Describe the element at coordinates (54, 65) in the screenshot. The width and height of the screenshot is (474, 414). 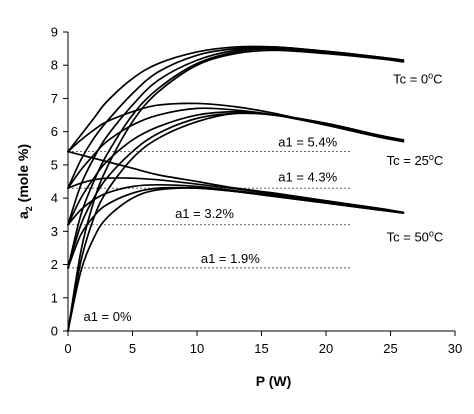
I see `y-tick-label: 8` at that location.